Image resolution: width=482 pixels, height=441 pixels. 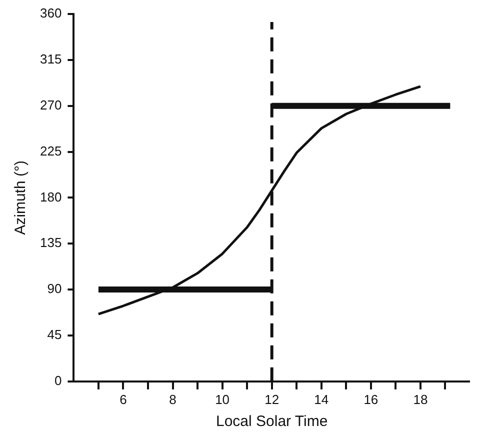 What do you see at coordinates (420, 399) in the screenshot?
I see `x-tick-label: 18` at bounding box center [420, 399].